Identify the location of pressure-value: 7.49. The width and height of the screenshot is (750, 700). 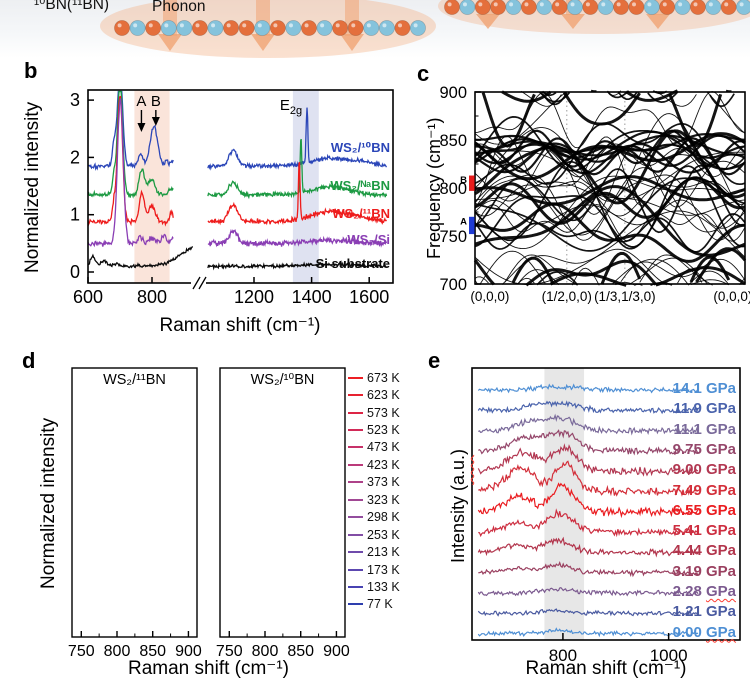
(689, 490).